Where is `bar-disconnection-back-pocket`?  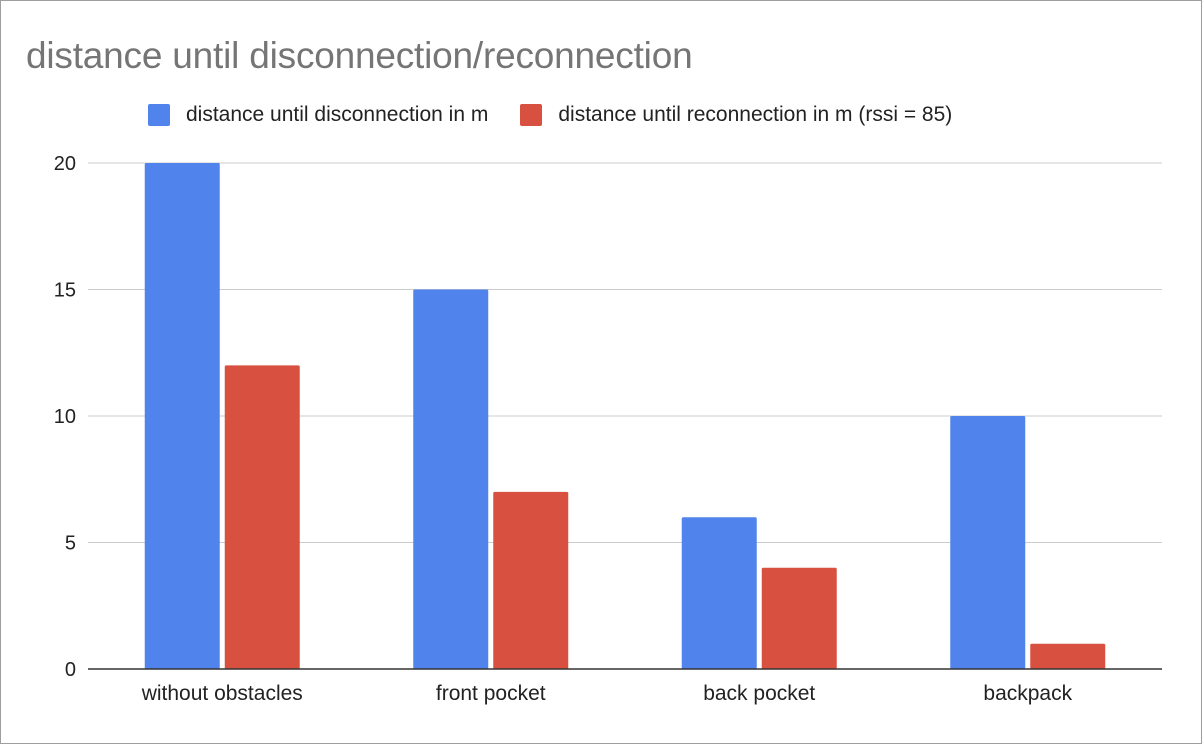 bar-disconnection-back-pocket is located at coordinates (719, 593).